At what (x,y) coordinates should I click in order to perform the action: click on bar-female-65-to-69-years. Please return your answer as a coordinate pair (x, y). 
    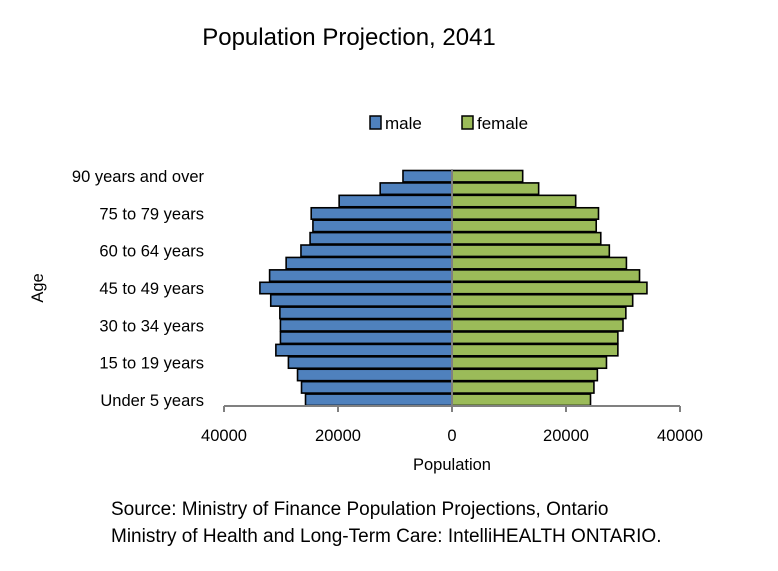
    Looking at the image, I should click on (526, 238).